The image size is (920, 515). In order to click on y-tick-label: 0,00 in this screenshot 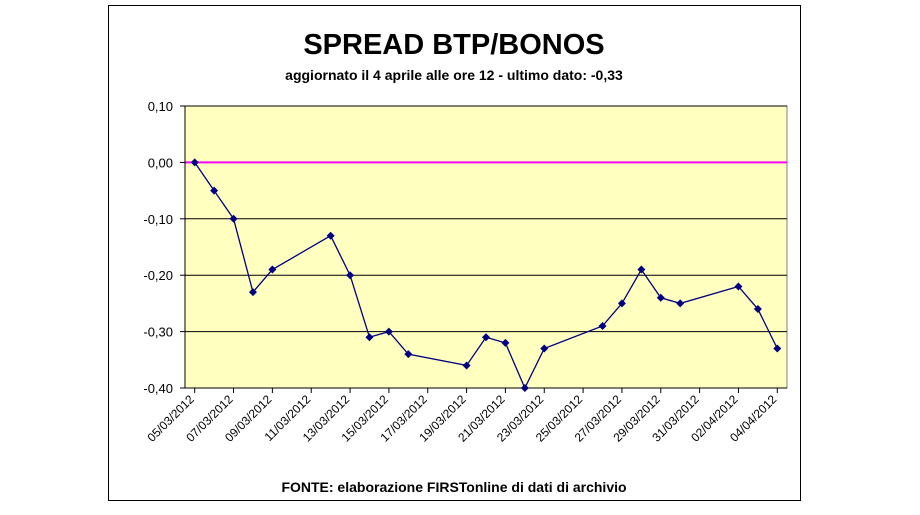, I will do `click(160, 162)`.